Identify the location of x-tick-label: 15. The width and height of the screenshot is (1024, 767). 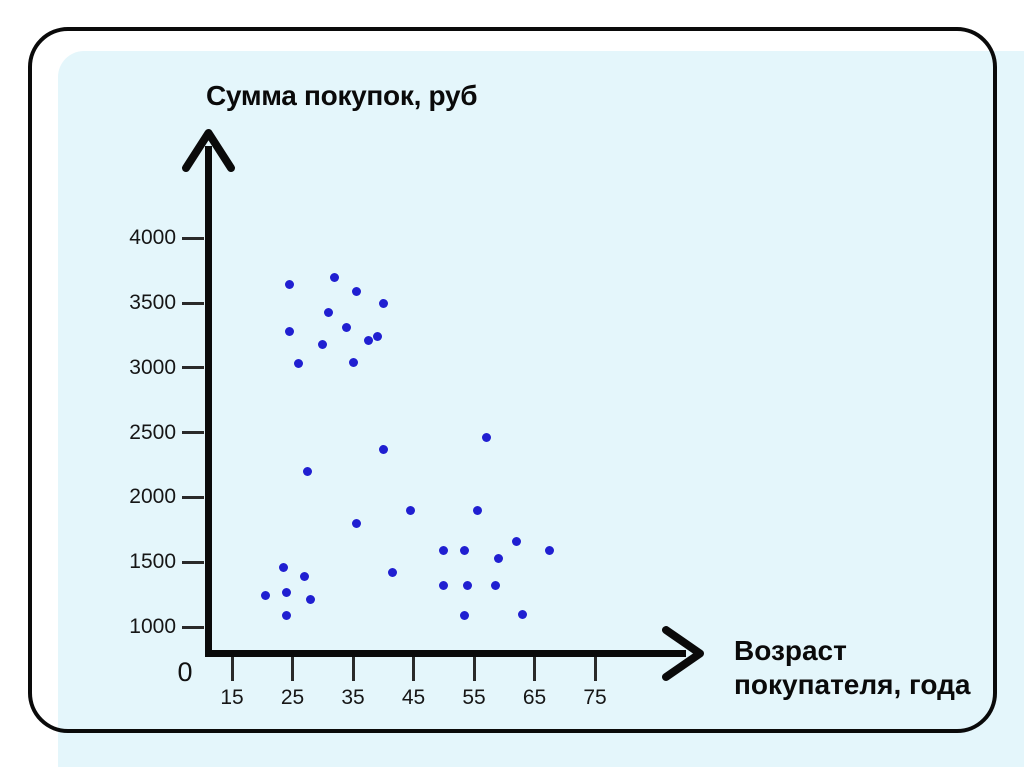
(232, 697).